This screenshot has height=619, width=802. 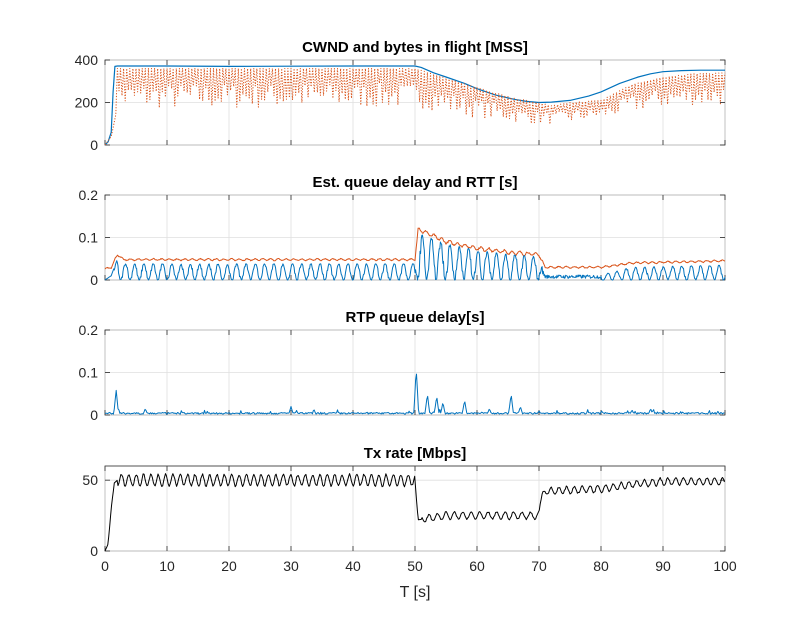 I want to click on panel-cwnd: 0 200 400 CWND and bytes in flight [MSS], so click(x=400, y=96).